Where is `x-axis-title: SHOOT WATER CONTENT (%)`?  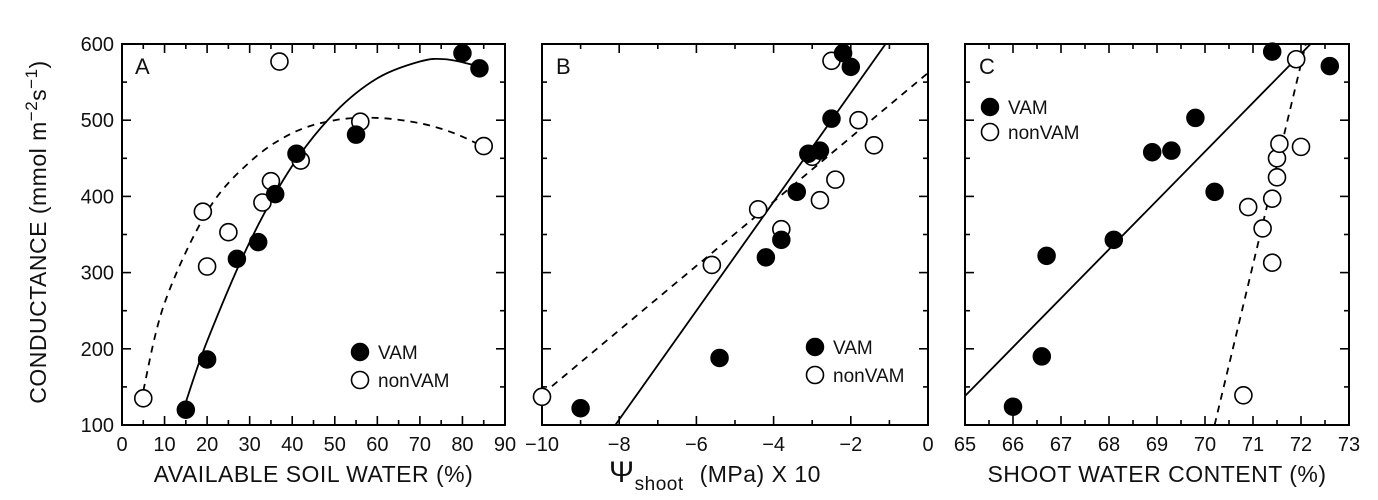
x-axis-title: SHOOT WATER CONTENT (%) is located at coordinates (1156, 474).